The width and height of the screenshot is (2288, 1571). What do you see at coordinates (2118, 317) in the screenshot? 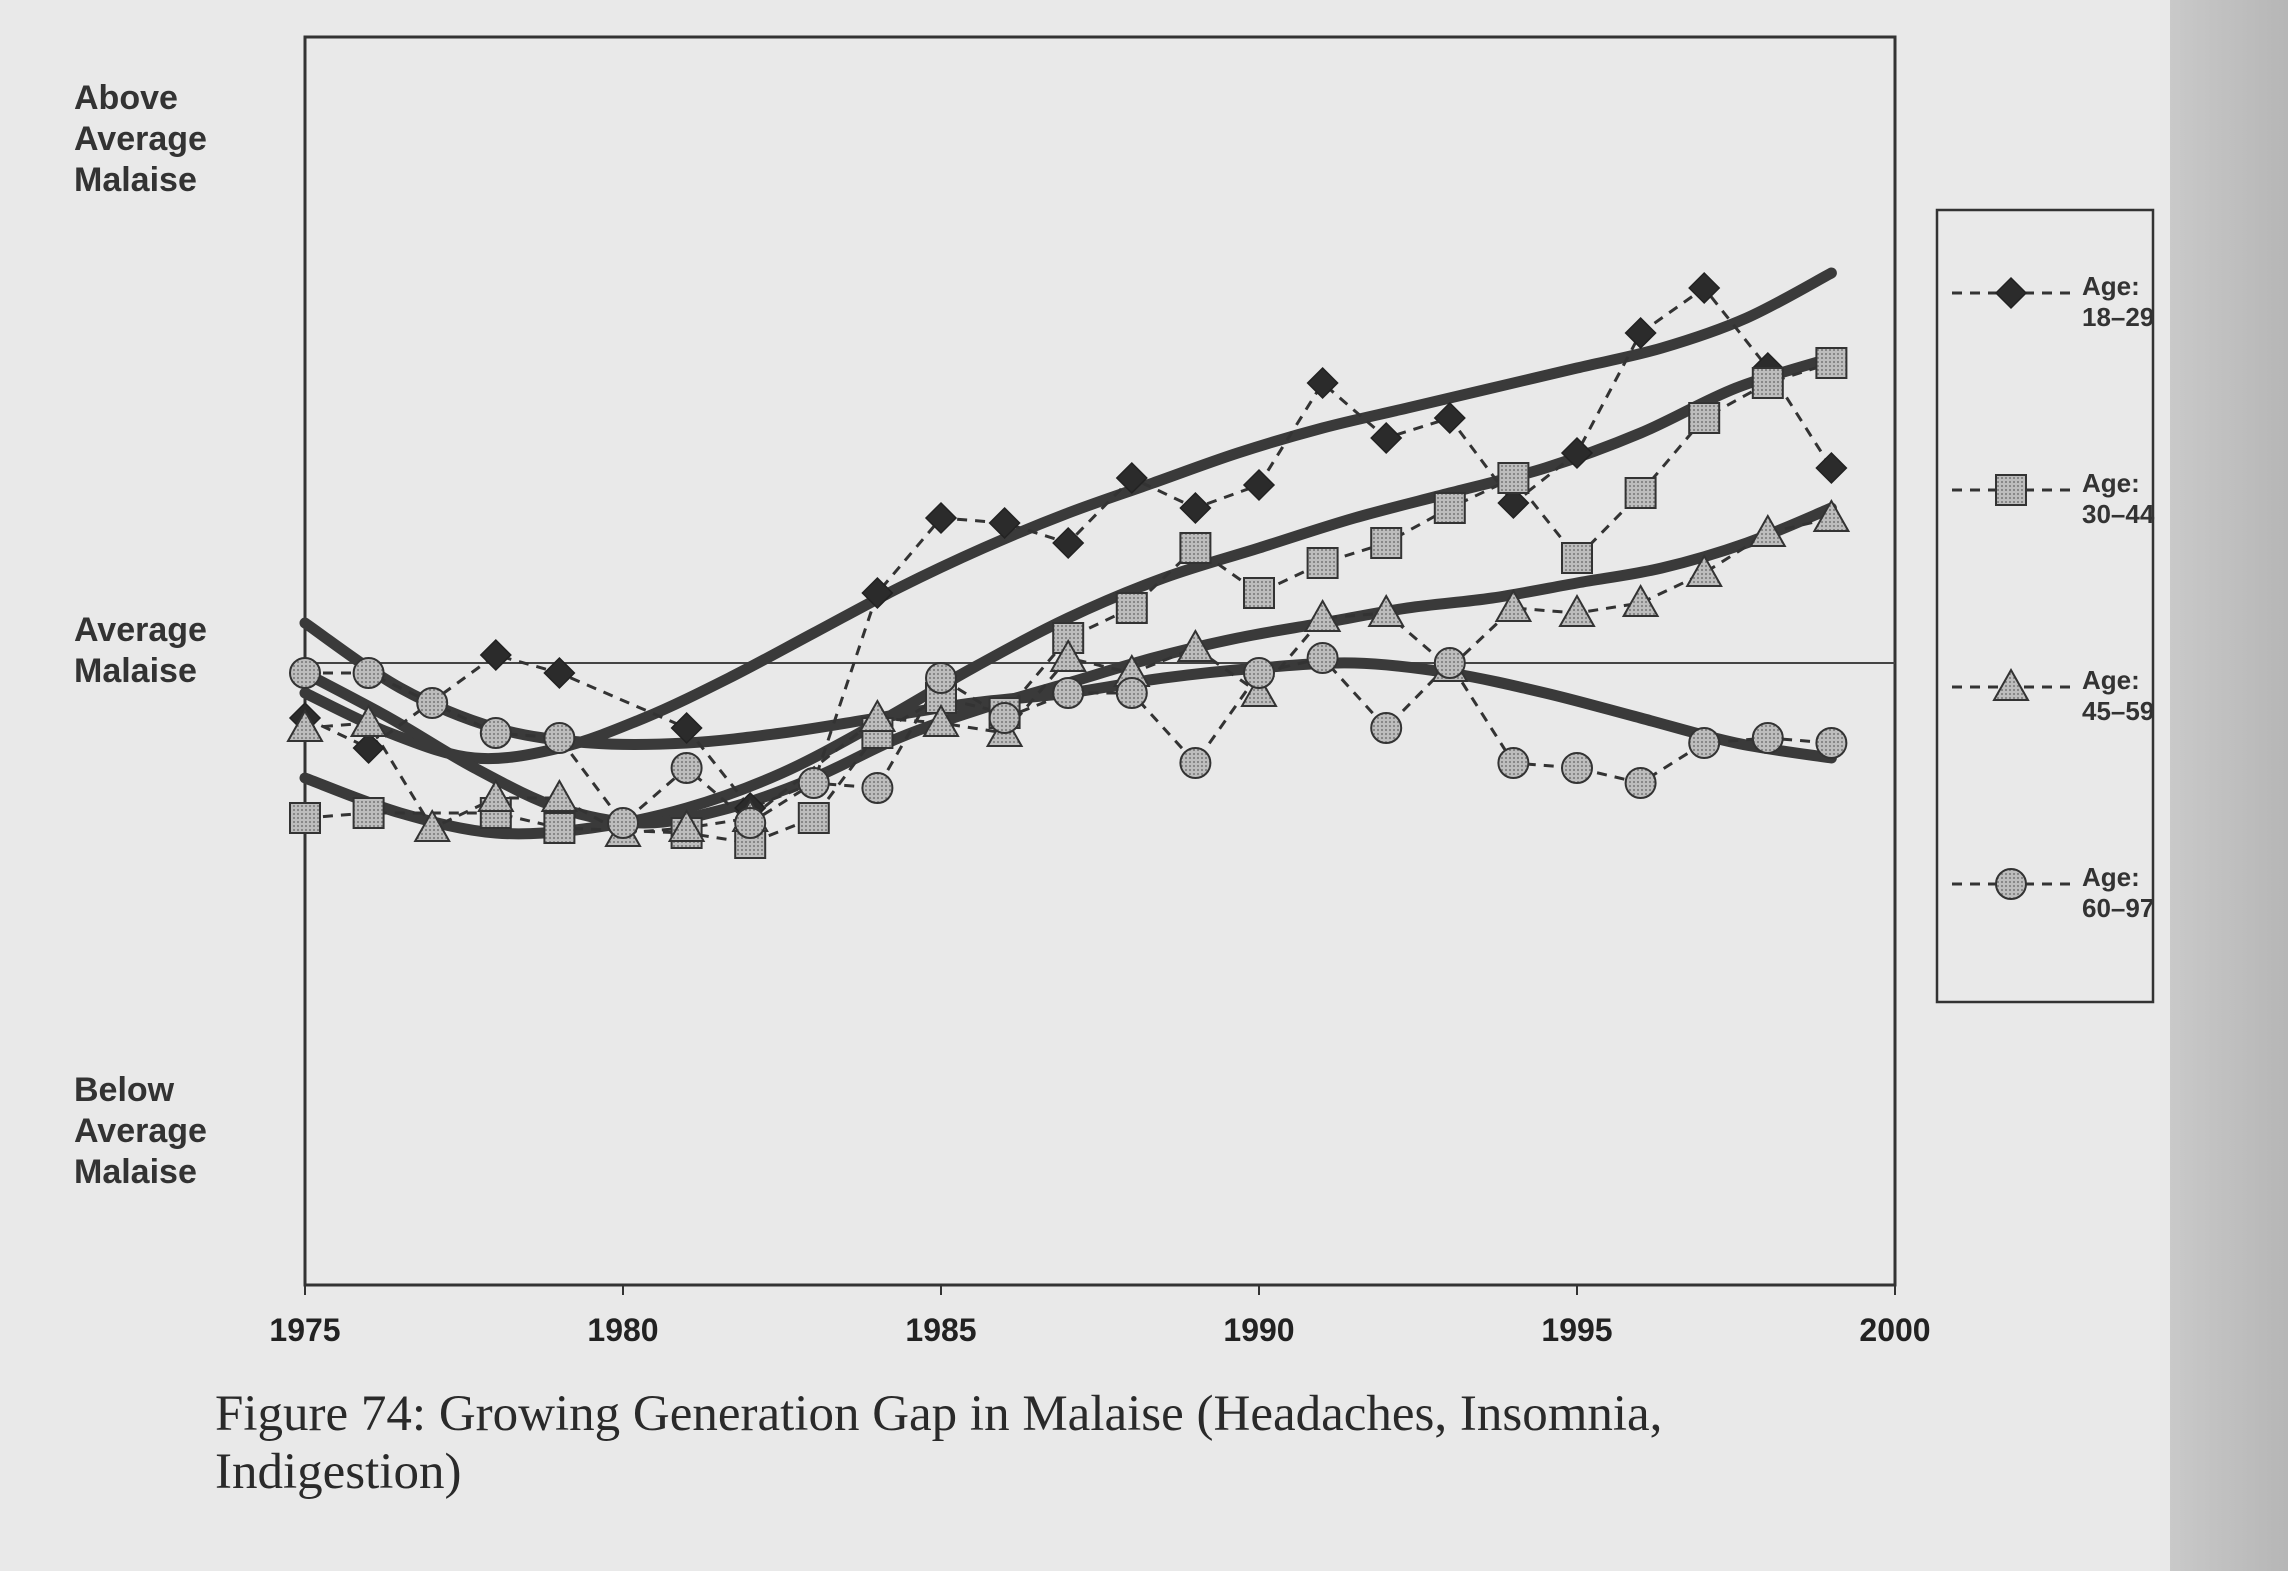
I see `legend-label-line: 18–29` at bounding box center [2118, 317].